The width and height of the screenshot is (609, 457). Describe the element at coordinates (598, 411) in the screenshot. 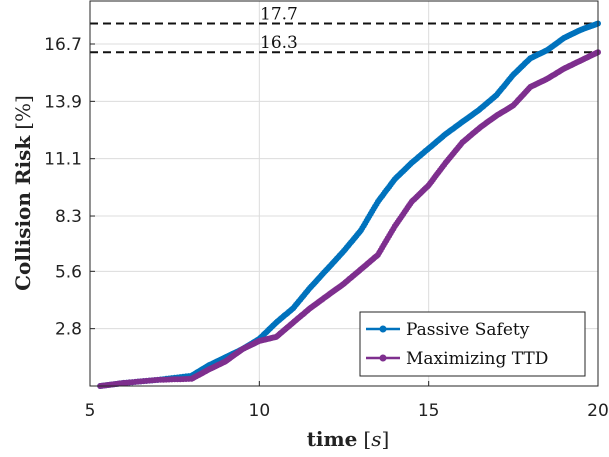

I see `x-tick-label: 20` at that location.